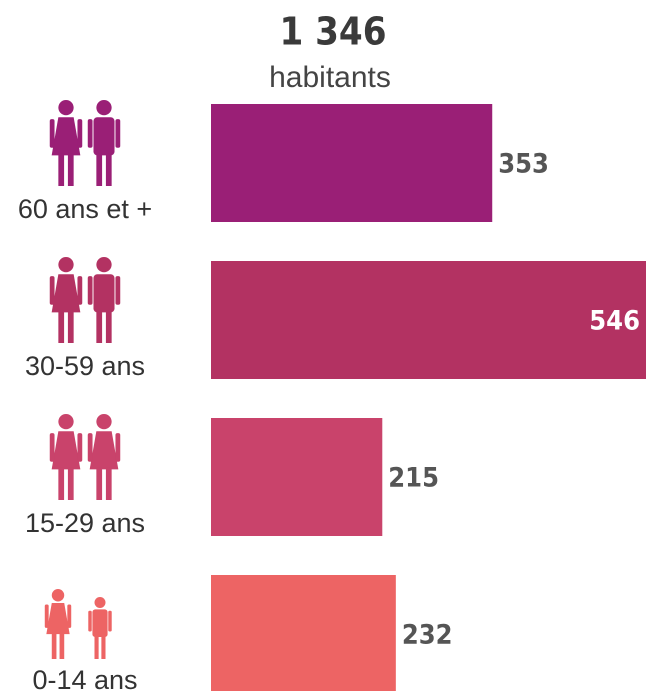 The height and width of the screenshot is (691, 646). What do you see at coordinates (85, 209) in the screenshot?
I see `category-label: 60 ans et +` at bounding box center [85, 209].